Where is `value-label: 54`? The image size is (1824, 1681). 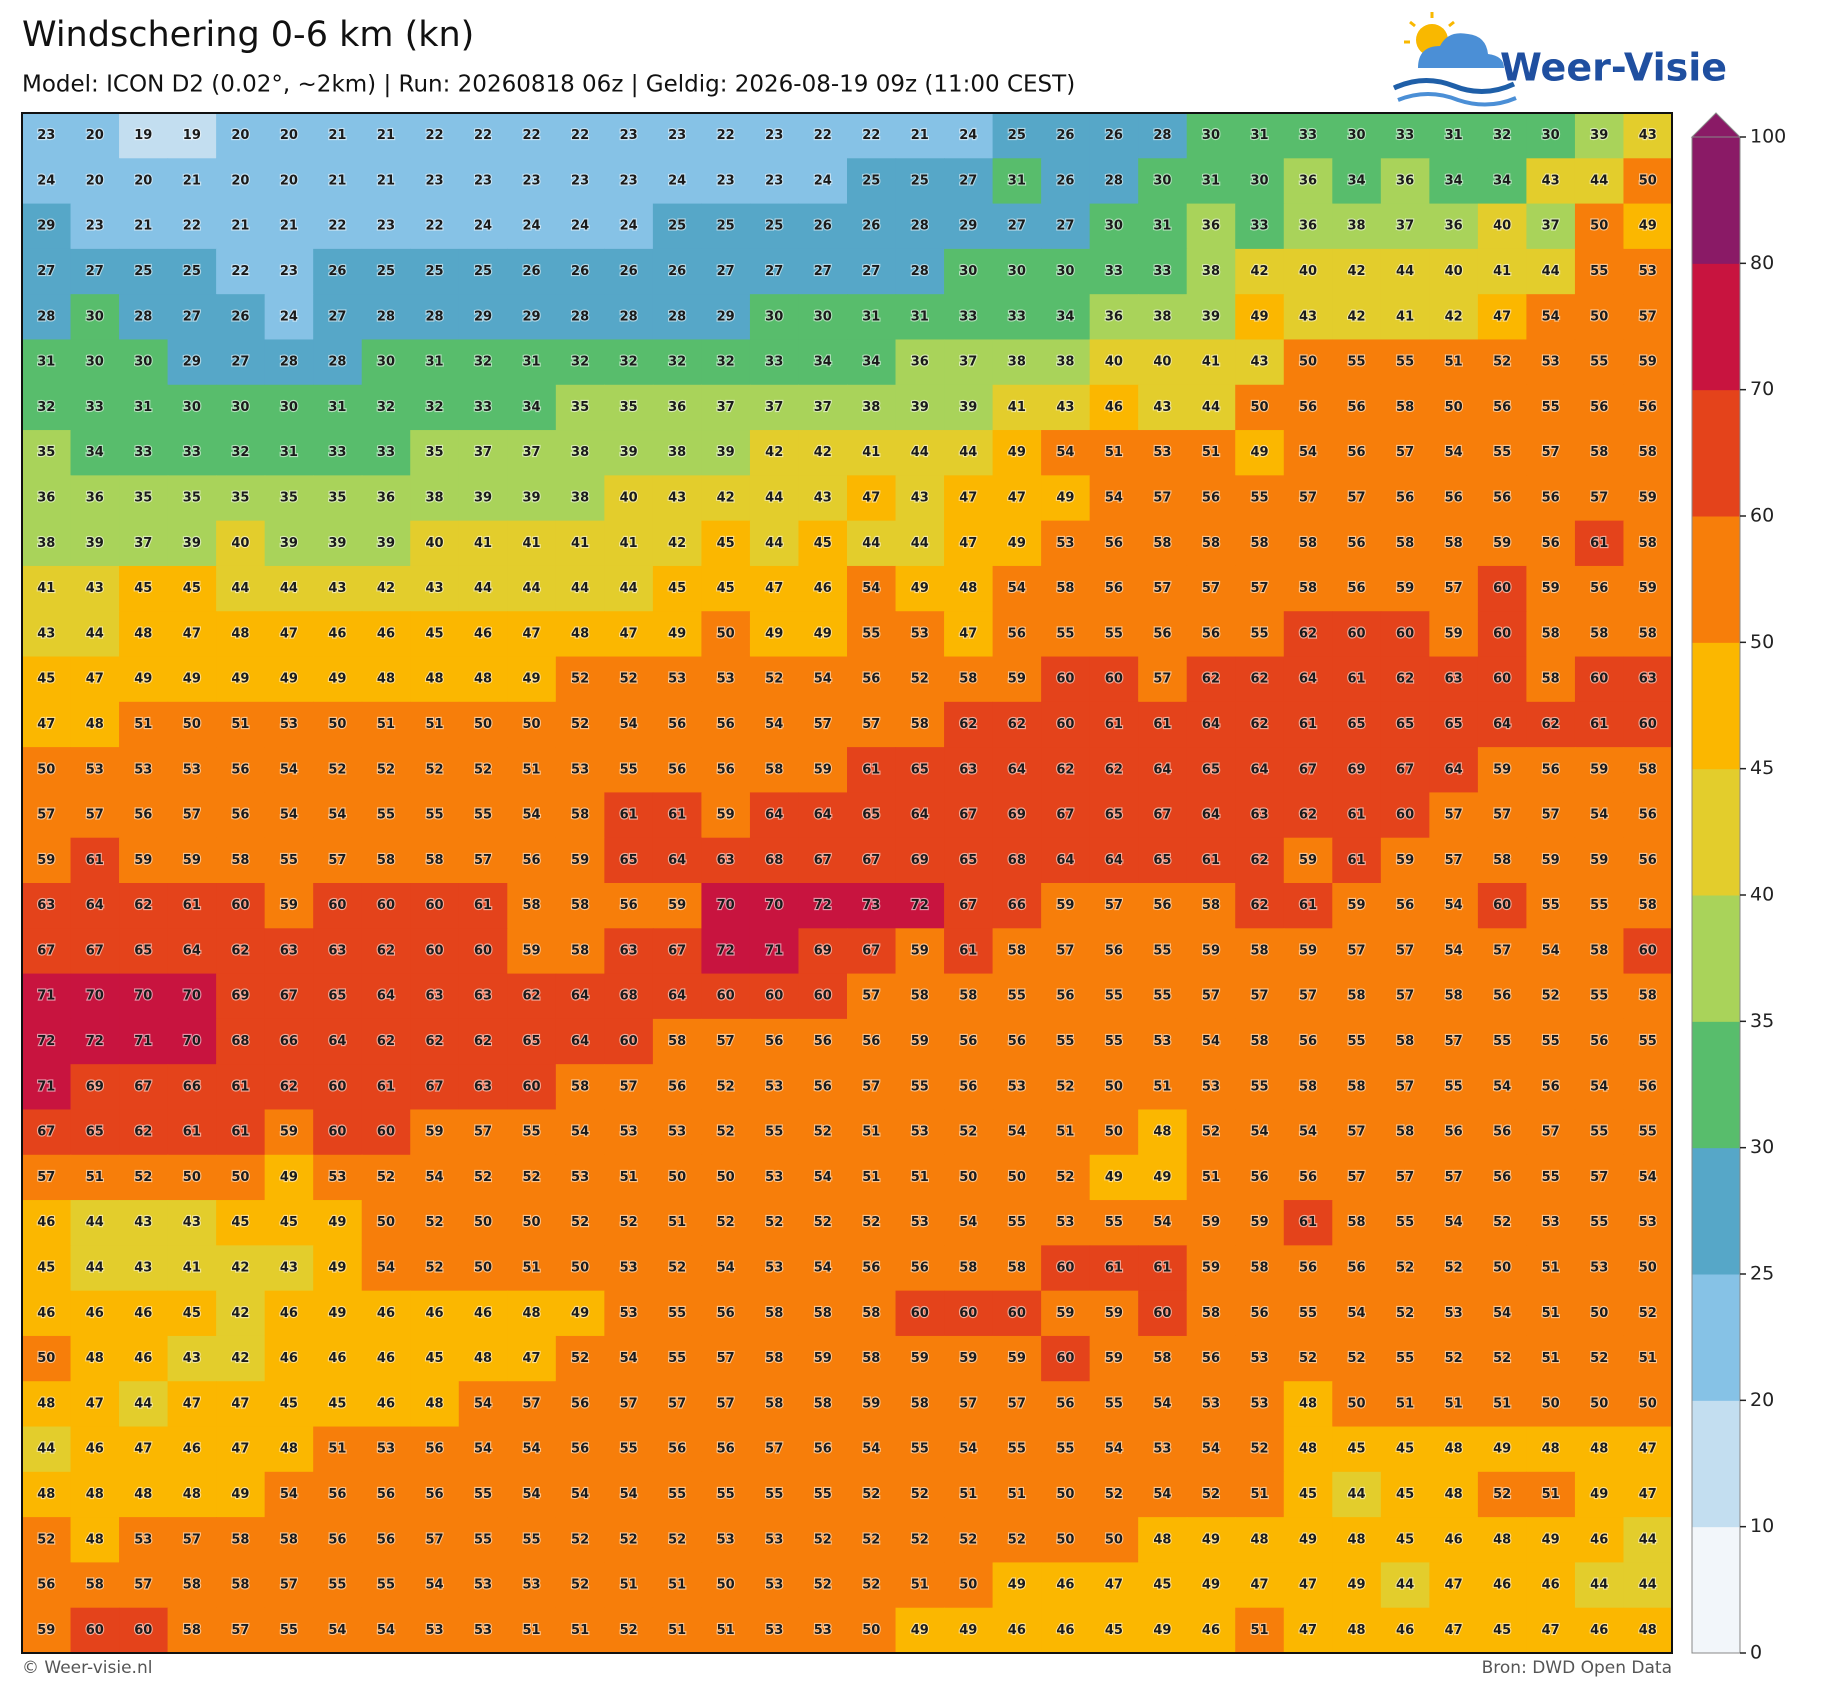
value-label: 54 is located at coordinates (968, 1222).